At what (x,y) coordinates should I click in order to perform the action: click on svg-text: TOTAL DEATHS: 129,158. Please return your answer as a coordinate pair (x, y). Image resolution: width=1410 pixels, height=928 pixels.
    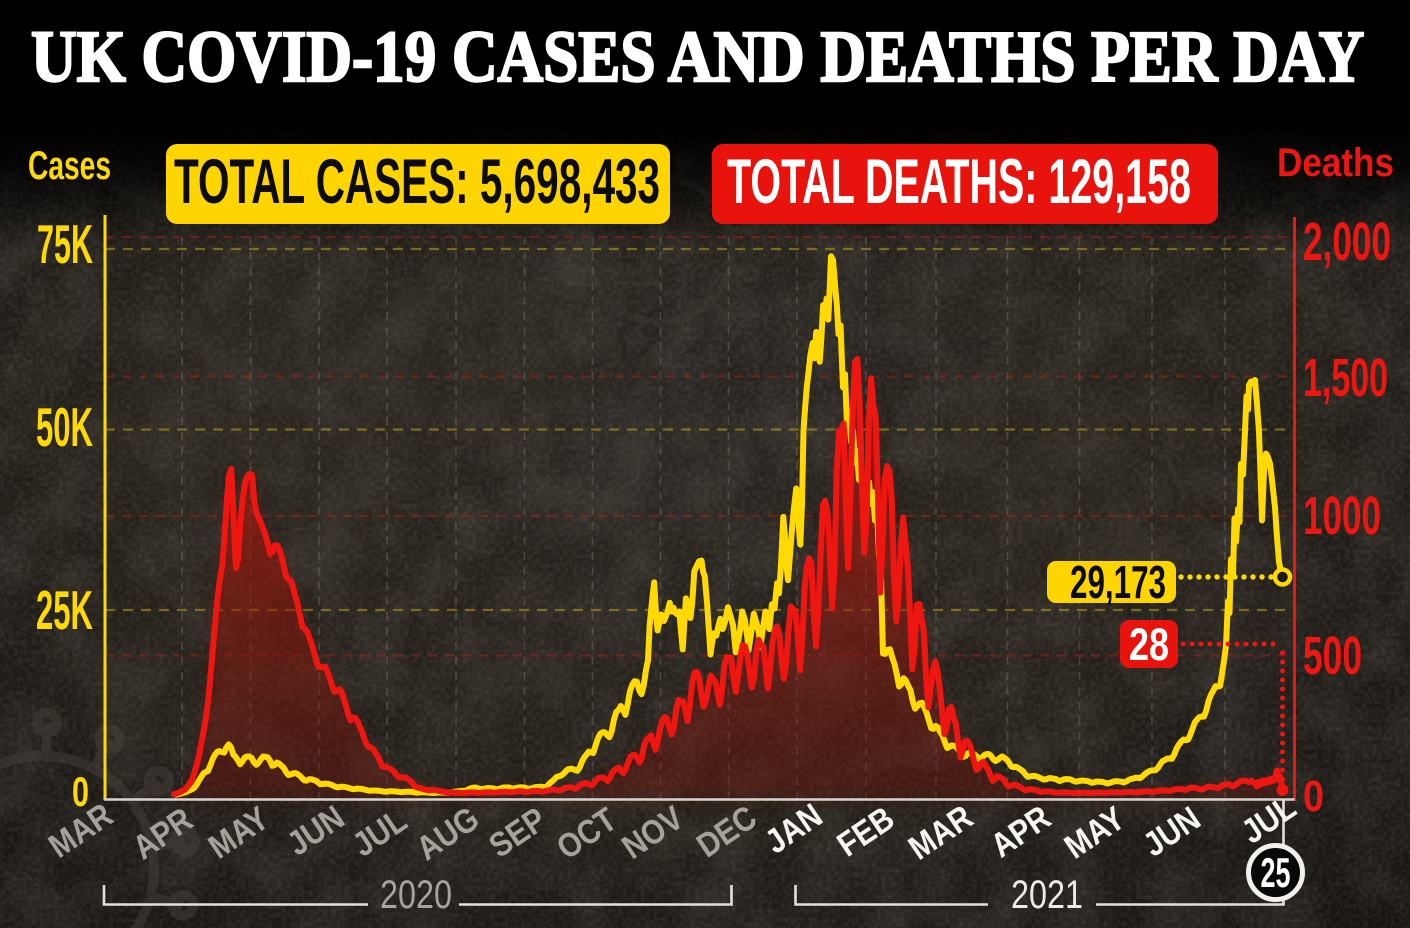
    Looking at the image, I should click on (959, 182).